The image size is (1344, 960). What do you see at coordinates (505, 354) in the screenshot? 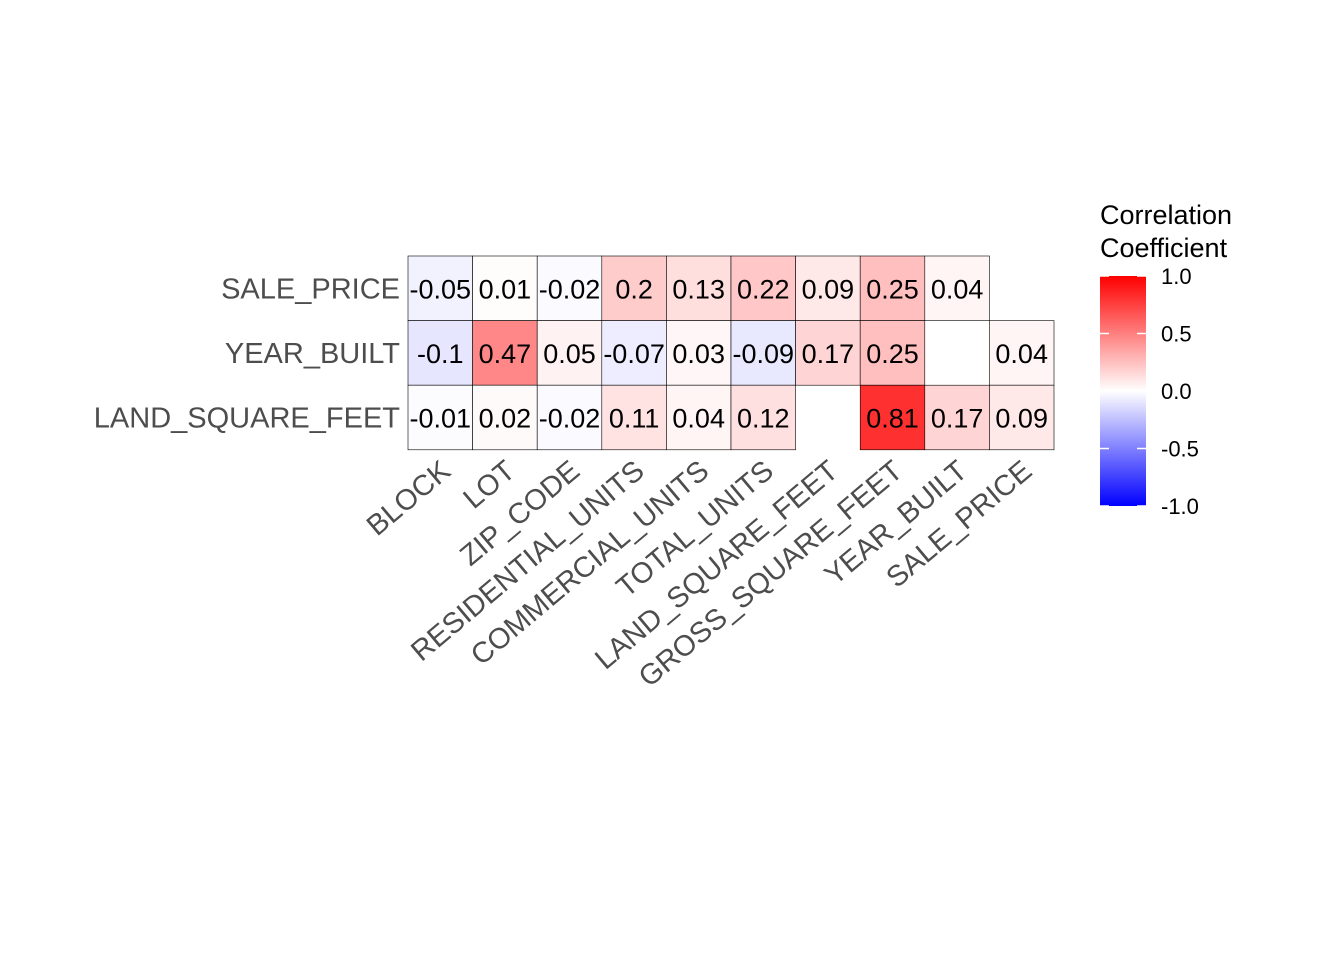
I see `cell-value-label: 0.47` at bounding box center [505, 354].